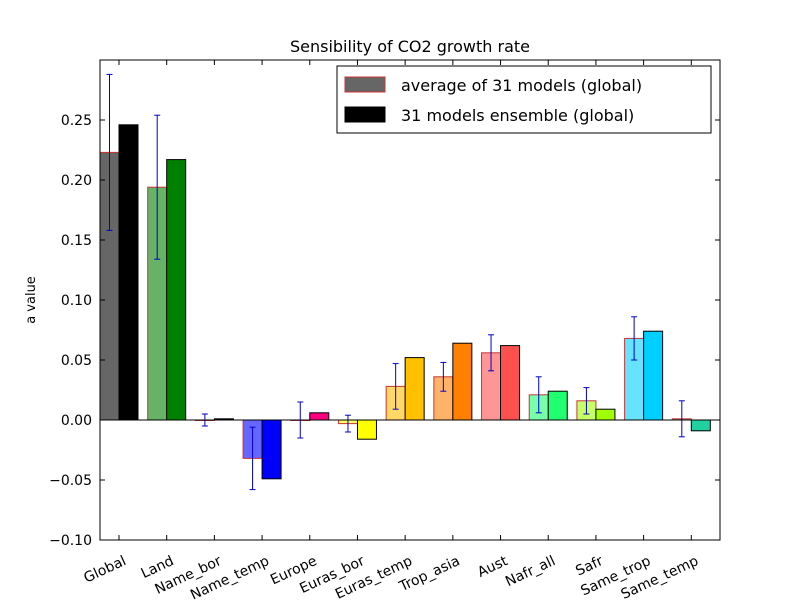  I want to click on error-bar-safr, so click(586, 401).